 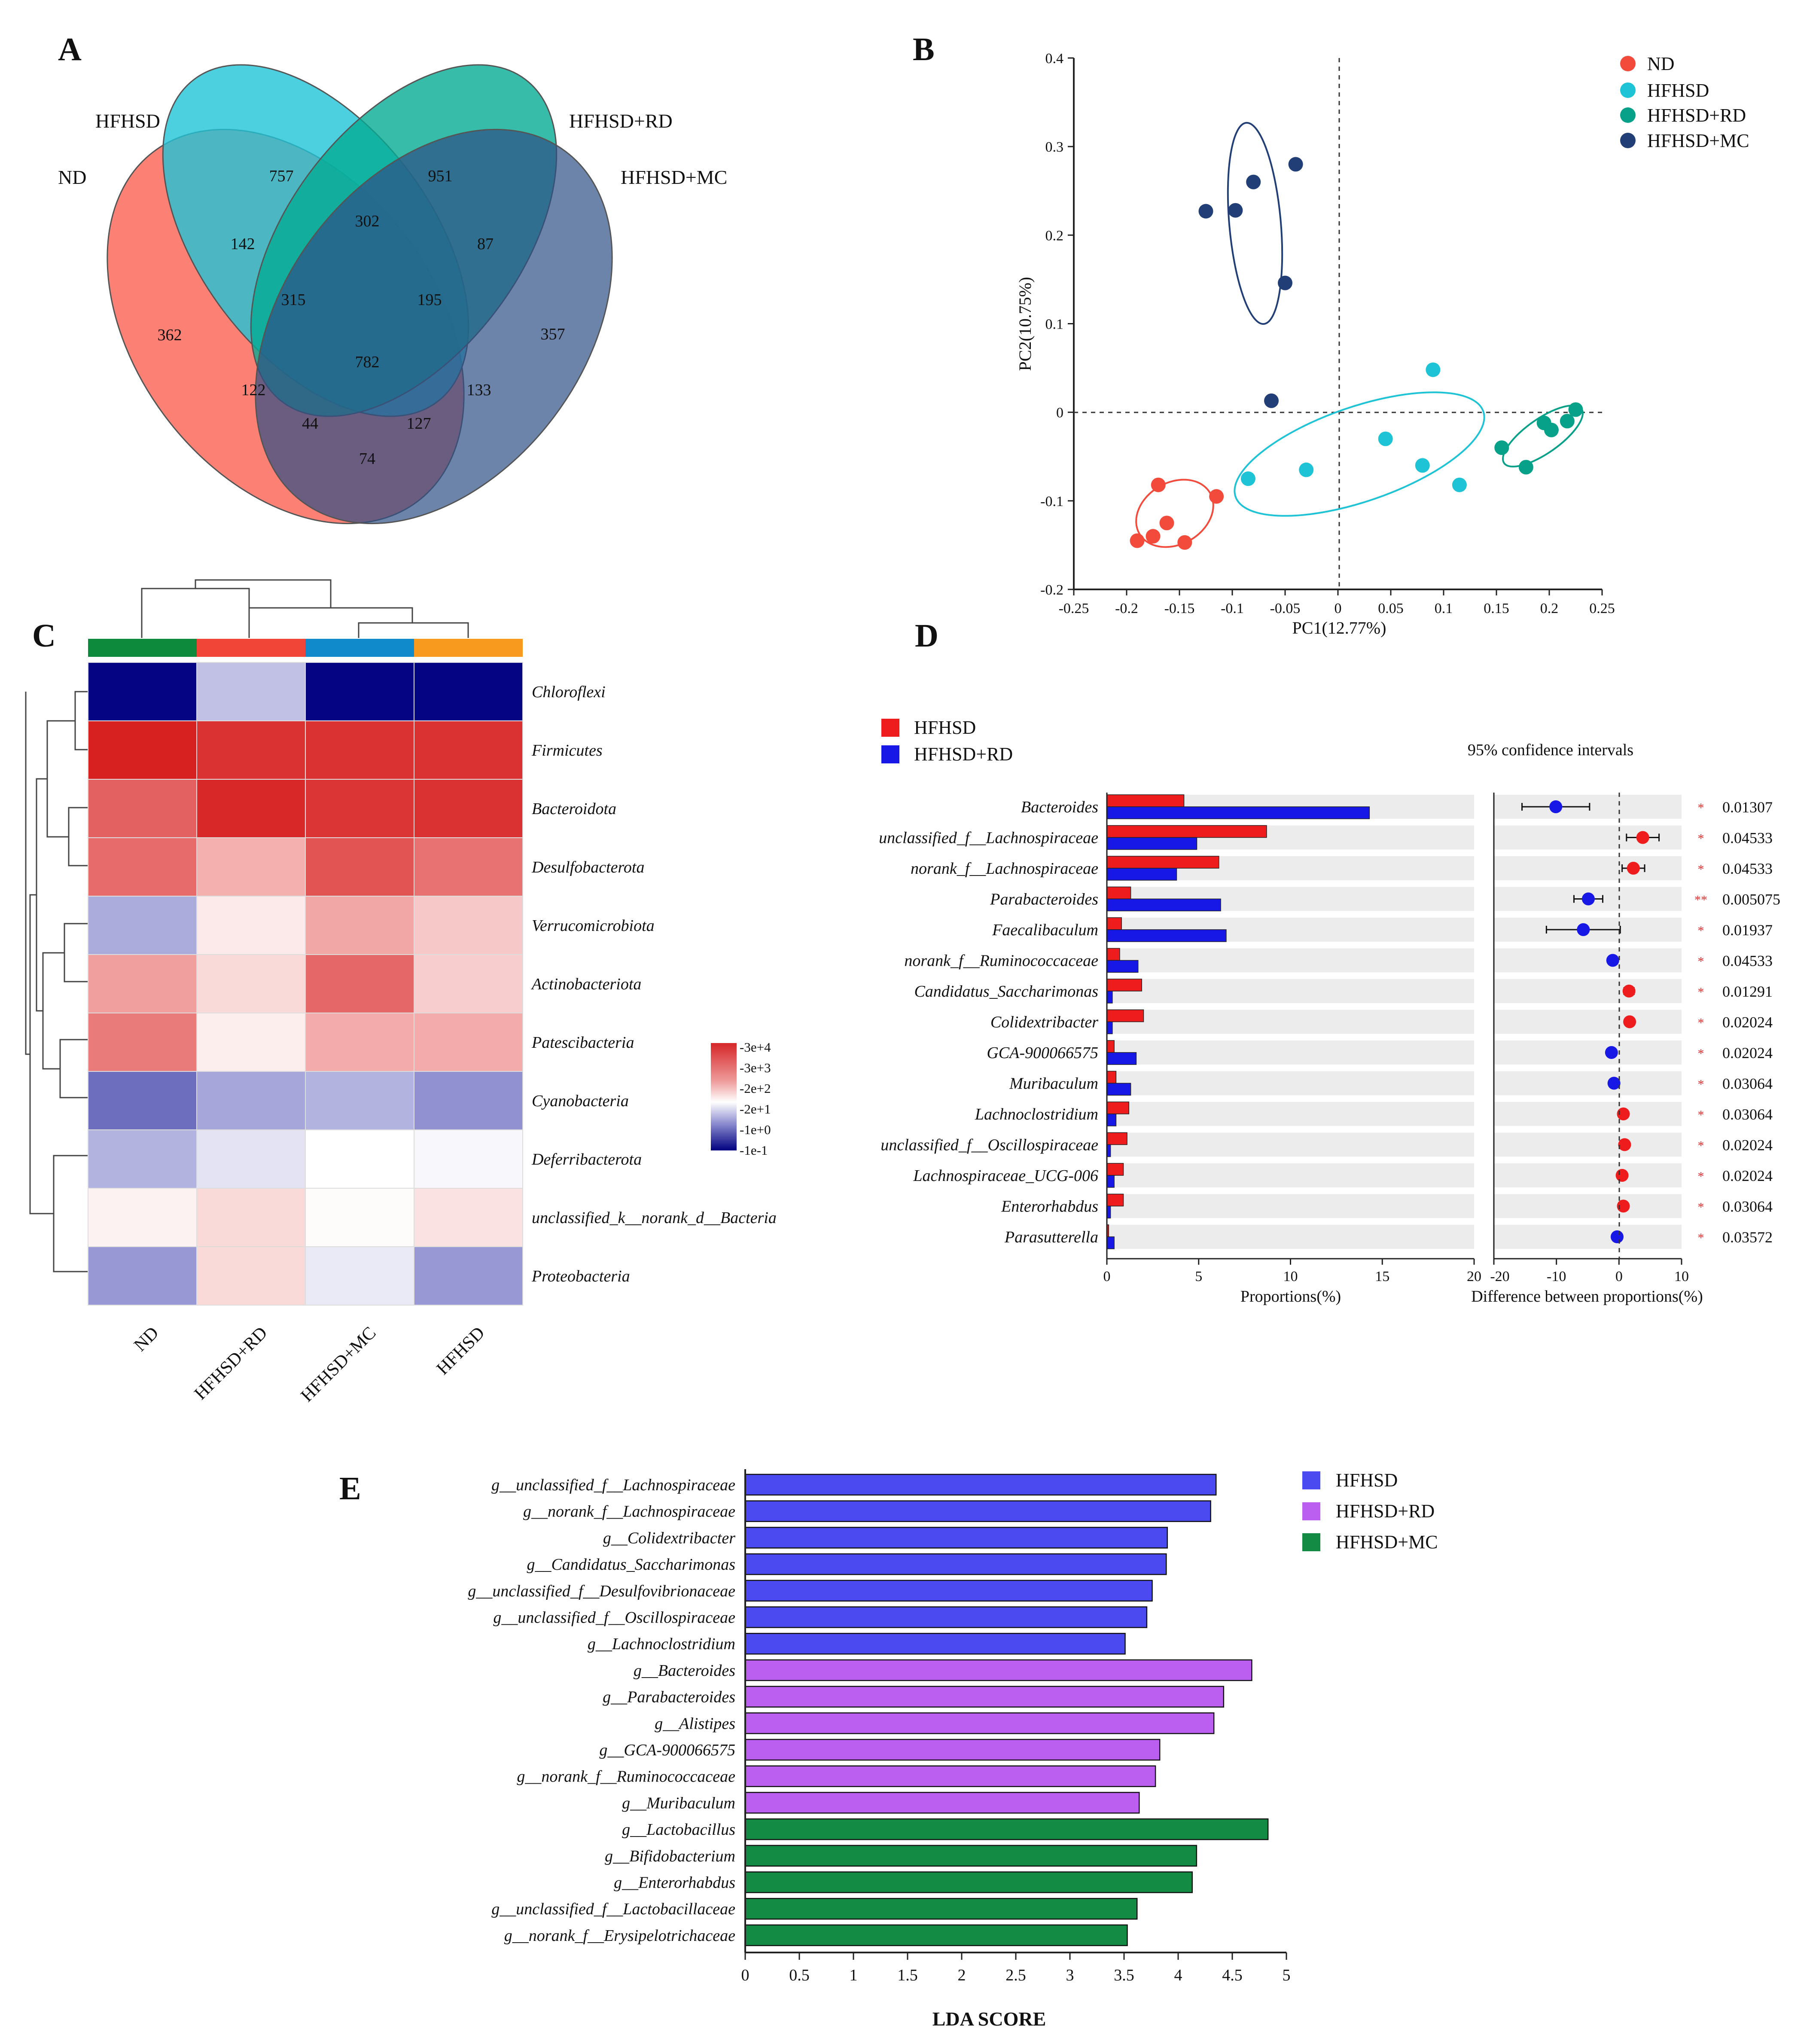 What do you see at coordinates (338, 1364) in the screenshot?
I see `heatmap-col-label: HFHSD+MC` at bounding box center [338, 1364].